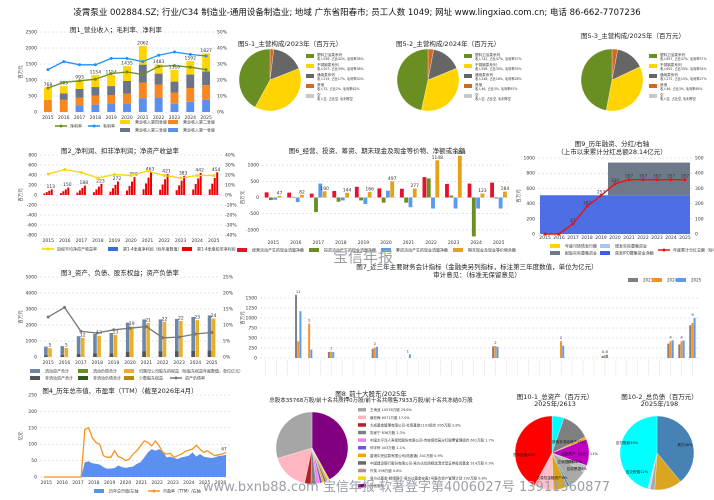 This screenshot has width=714, height=500. I want to click on legend-detail: 收入32, 占比2%, 毛利率62%, so click(338, 88).